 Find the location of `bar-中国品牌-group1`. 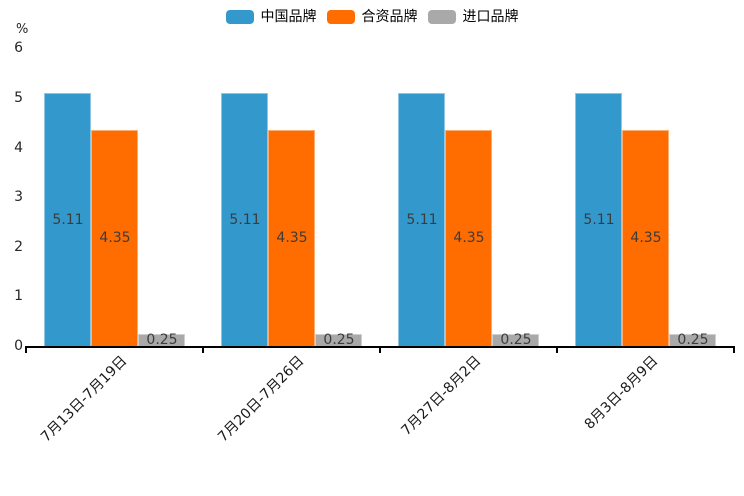

bar-中国品牌-group1 is located at coordinates (67, 219).